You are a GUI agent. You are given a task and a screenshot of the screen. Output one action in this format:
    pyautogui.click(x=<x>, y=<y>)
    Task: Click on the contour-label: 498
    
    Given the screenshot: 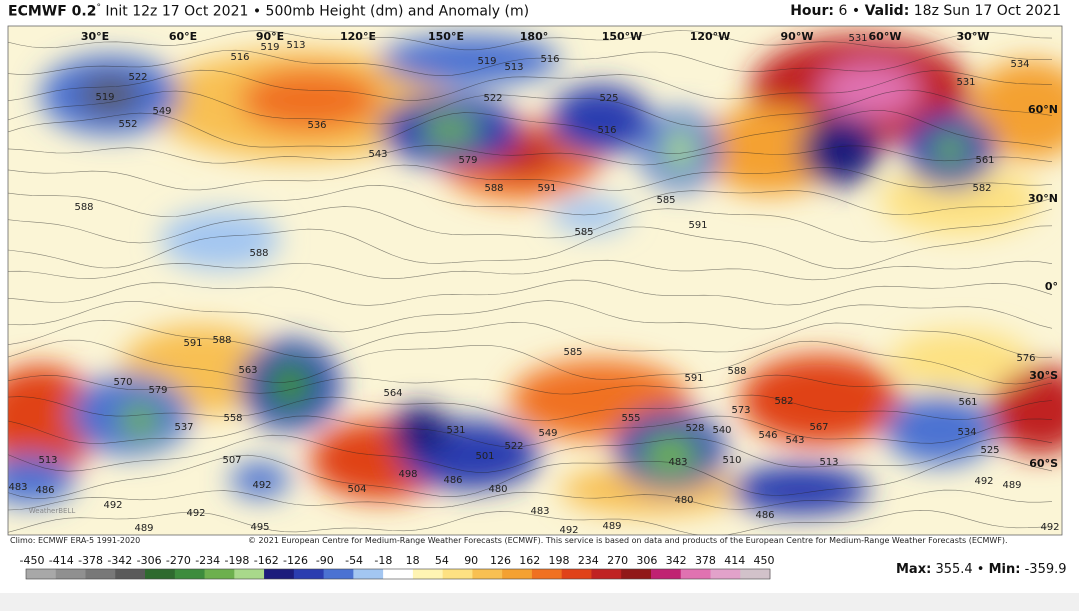 What is the action you would take?
    pyautogui.click(x=407, y=474)
    